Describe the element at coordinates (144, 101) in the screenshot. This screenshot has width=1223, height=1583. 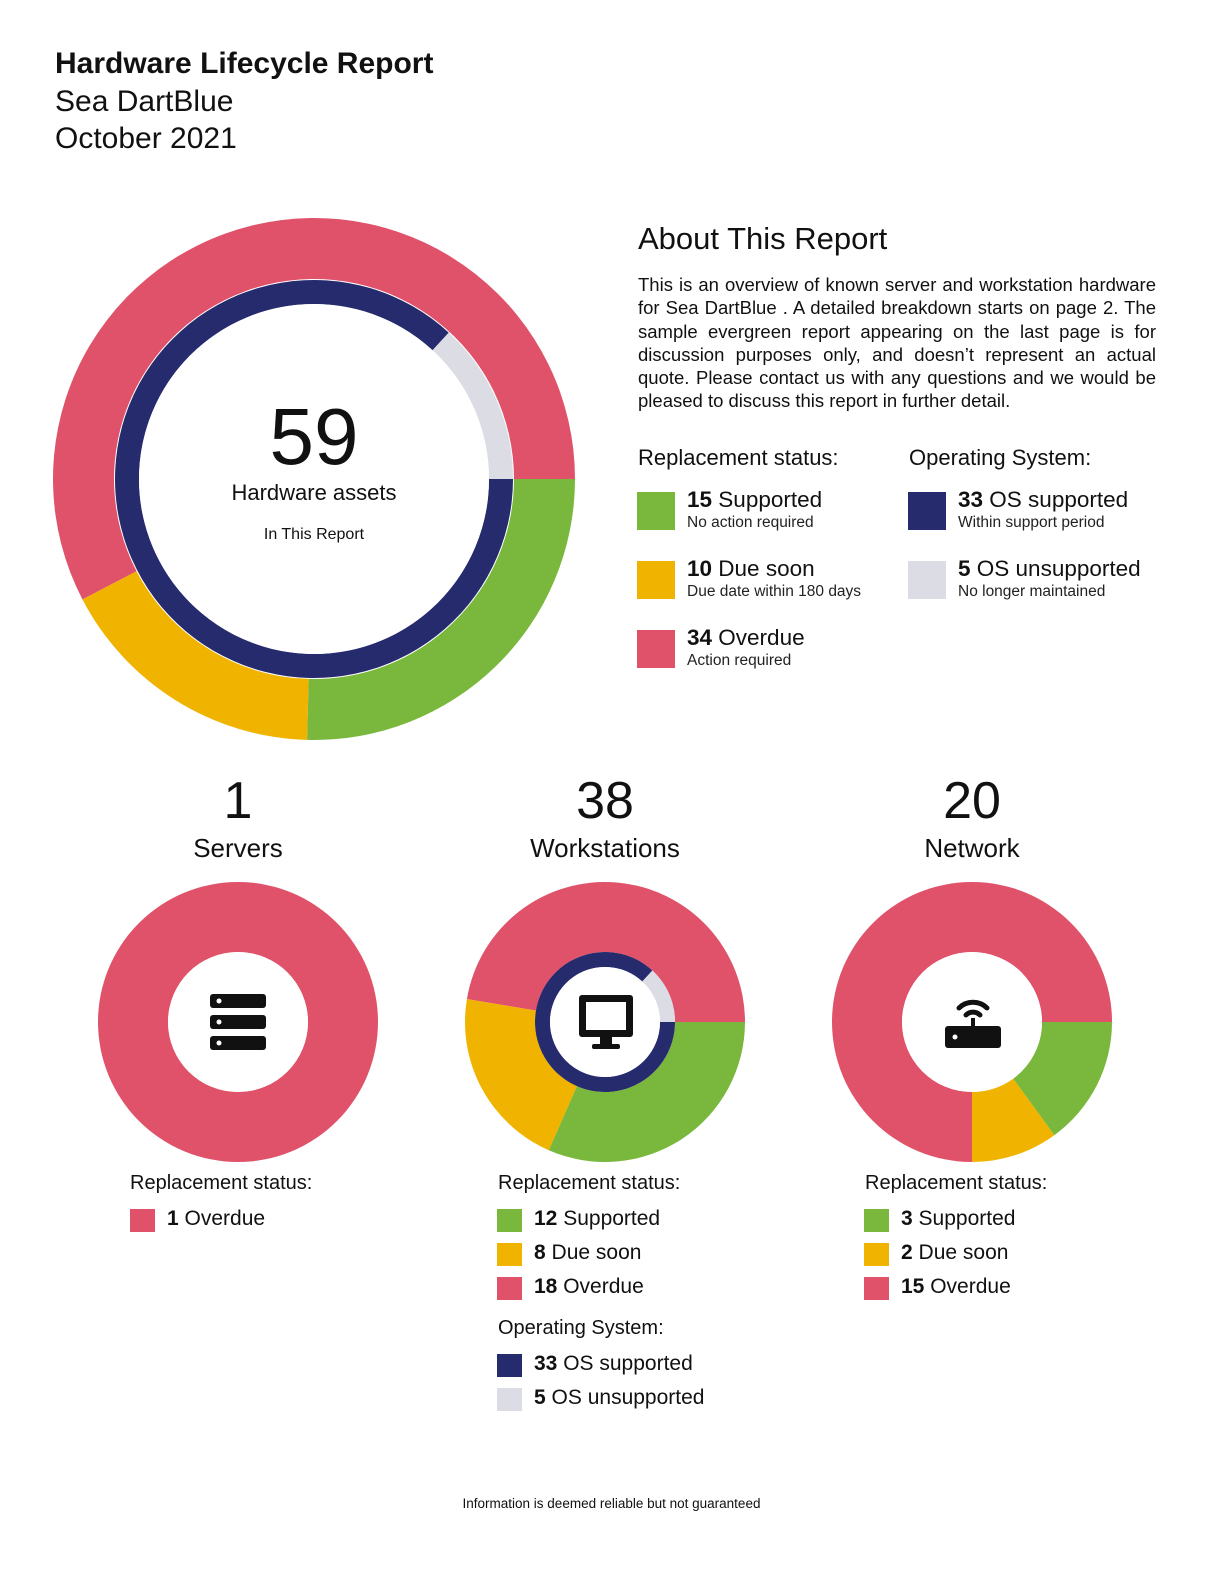
I see `client-name: Sea DartBlue` at that location.